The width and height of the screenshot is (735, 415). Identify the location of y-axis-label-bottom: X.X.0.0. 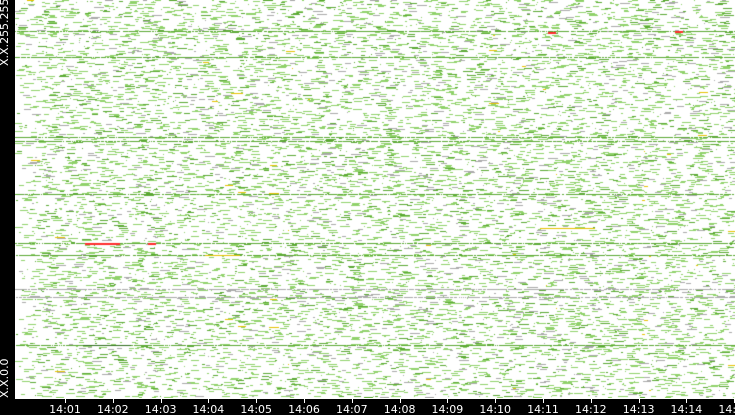
(5, 378).